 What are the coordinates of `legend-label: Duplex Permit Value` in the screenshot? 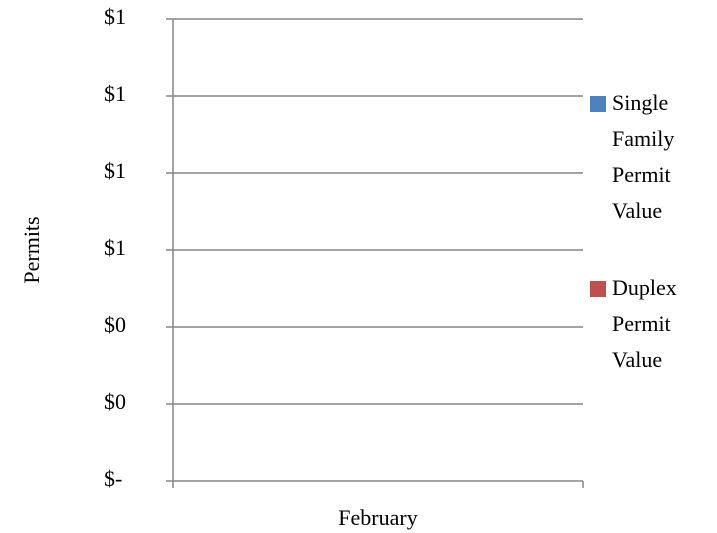 It's located at (644, 323).